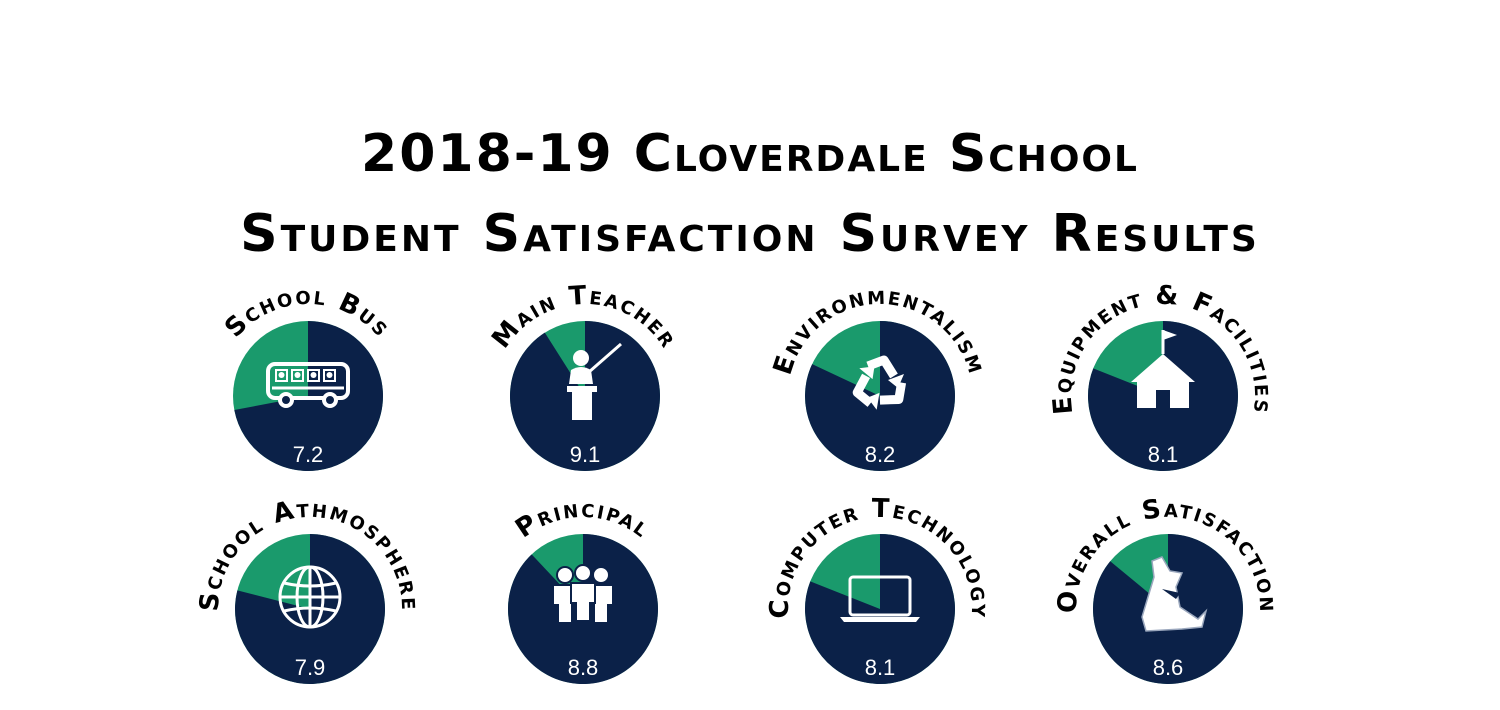 The image size is (1500, 710). Describe the element at coordinates (879, 382) in the screenshot. I see `recycle-icon` at that location.